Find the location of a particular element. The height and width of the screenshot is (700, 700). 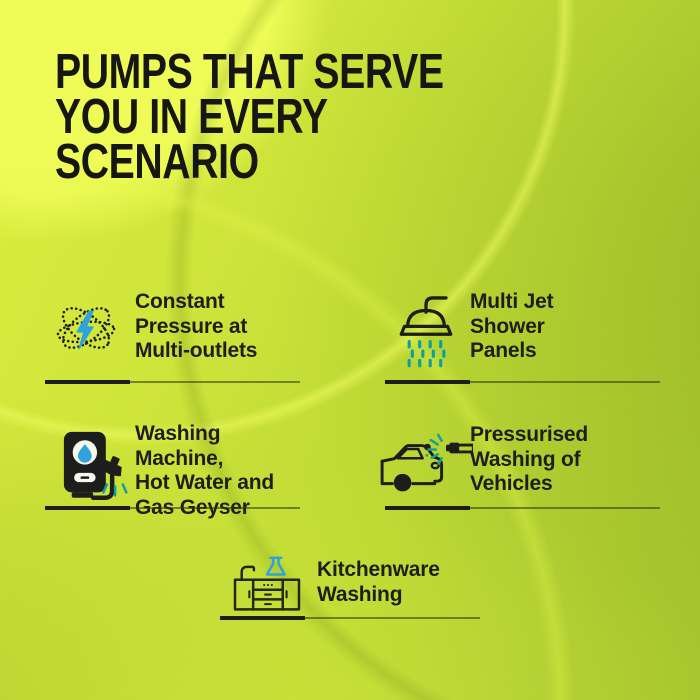

page-title: PUMPS THAT SERVE YOU IN EVERY SCENARIO is located at coordinates (249, 117).